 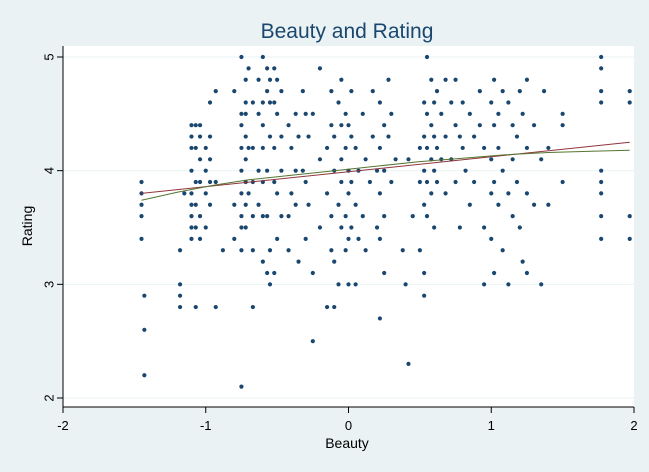 What do you see at coordinates (348, 425) in the screenshot?
I see `x-tick-label: 0` at bounding box center [348, 425].